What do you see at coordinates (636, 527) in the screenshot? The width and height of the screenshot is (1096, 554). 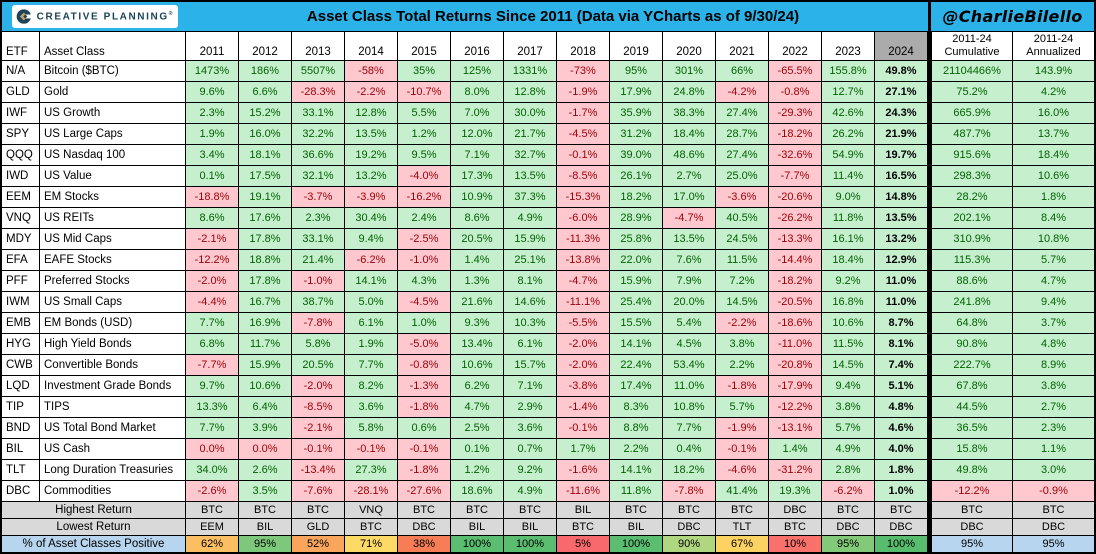 I see `lowest-return-2019: BIL` at bounding box center [636, 527].